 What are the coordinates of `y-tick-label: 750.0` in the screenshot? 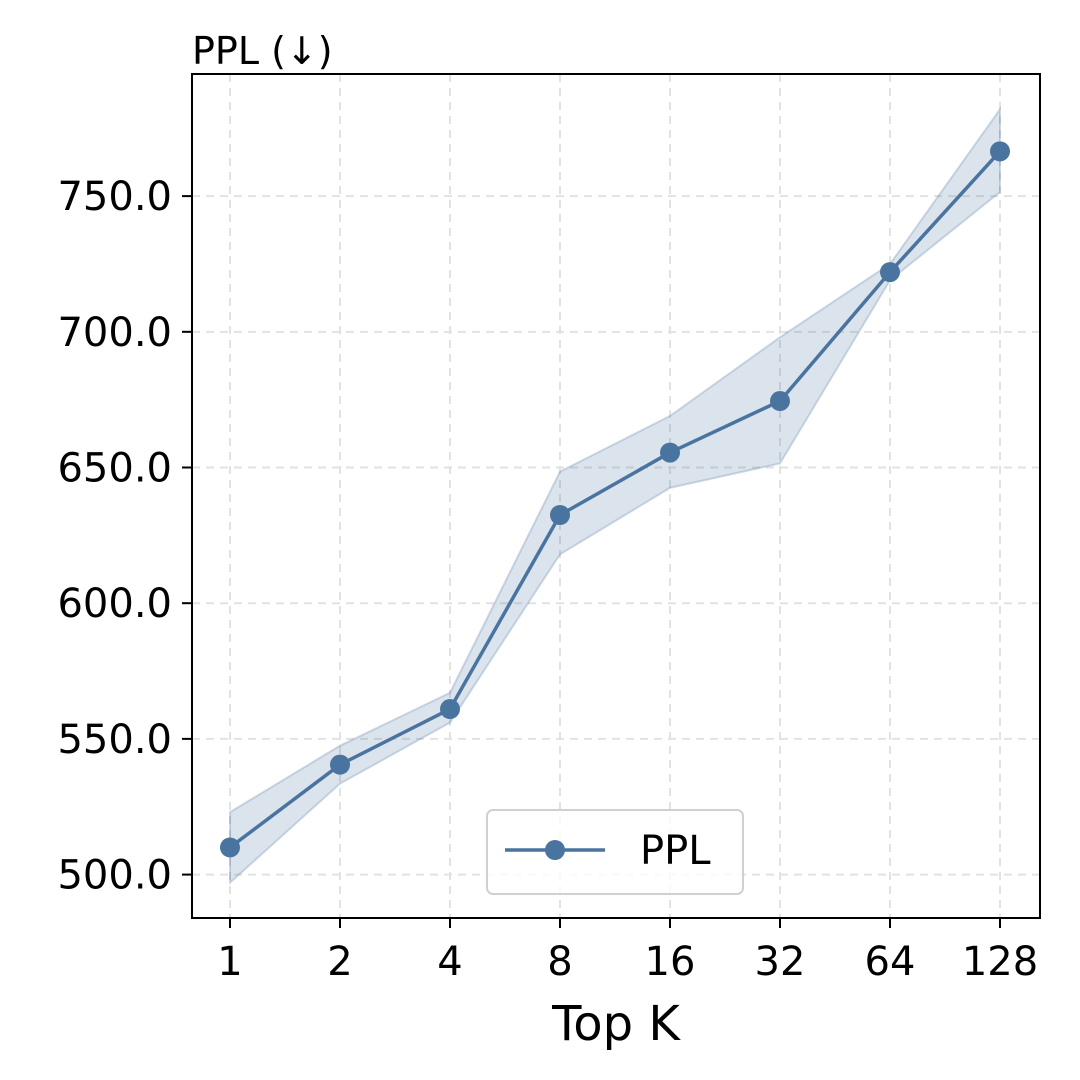 It's located at (114, 197).